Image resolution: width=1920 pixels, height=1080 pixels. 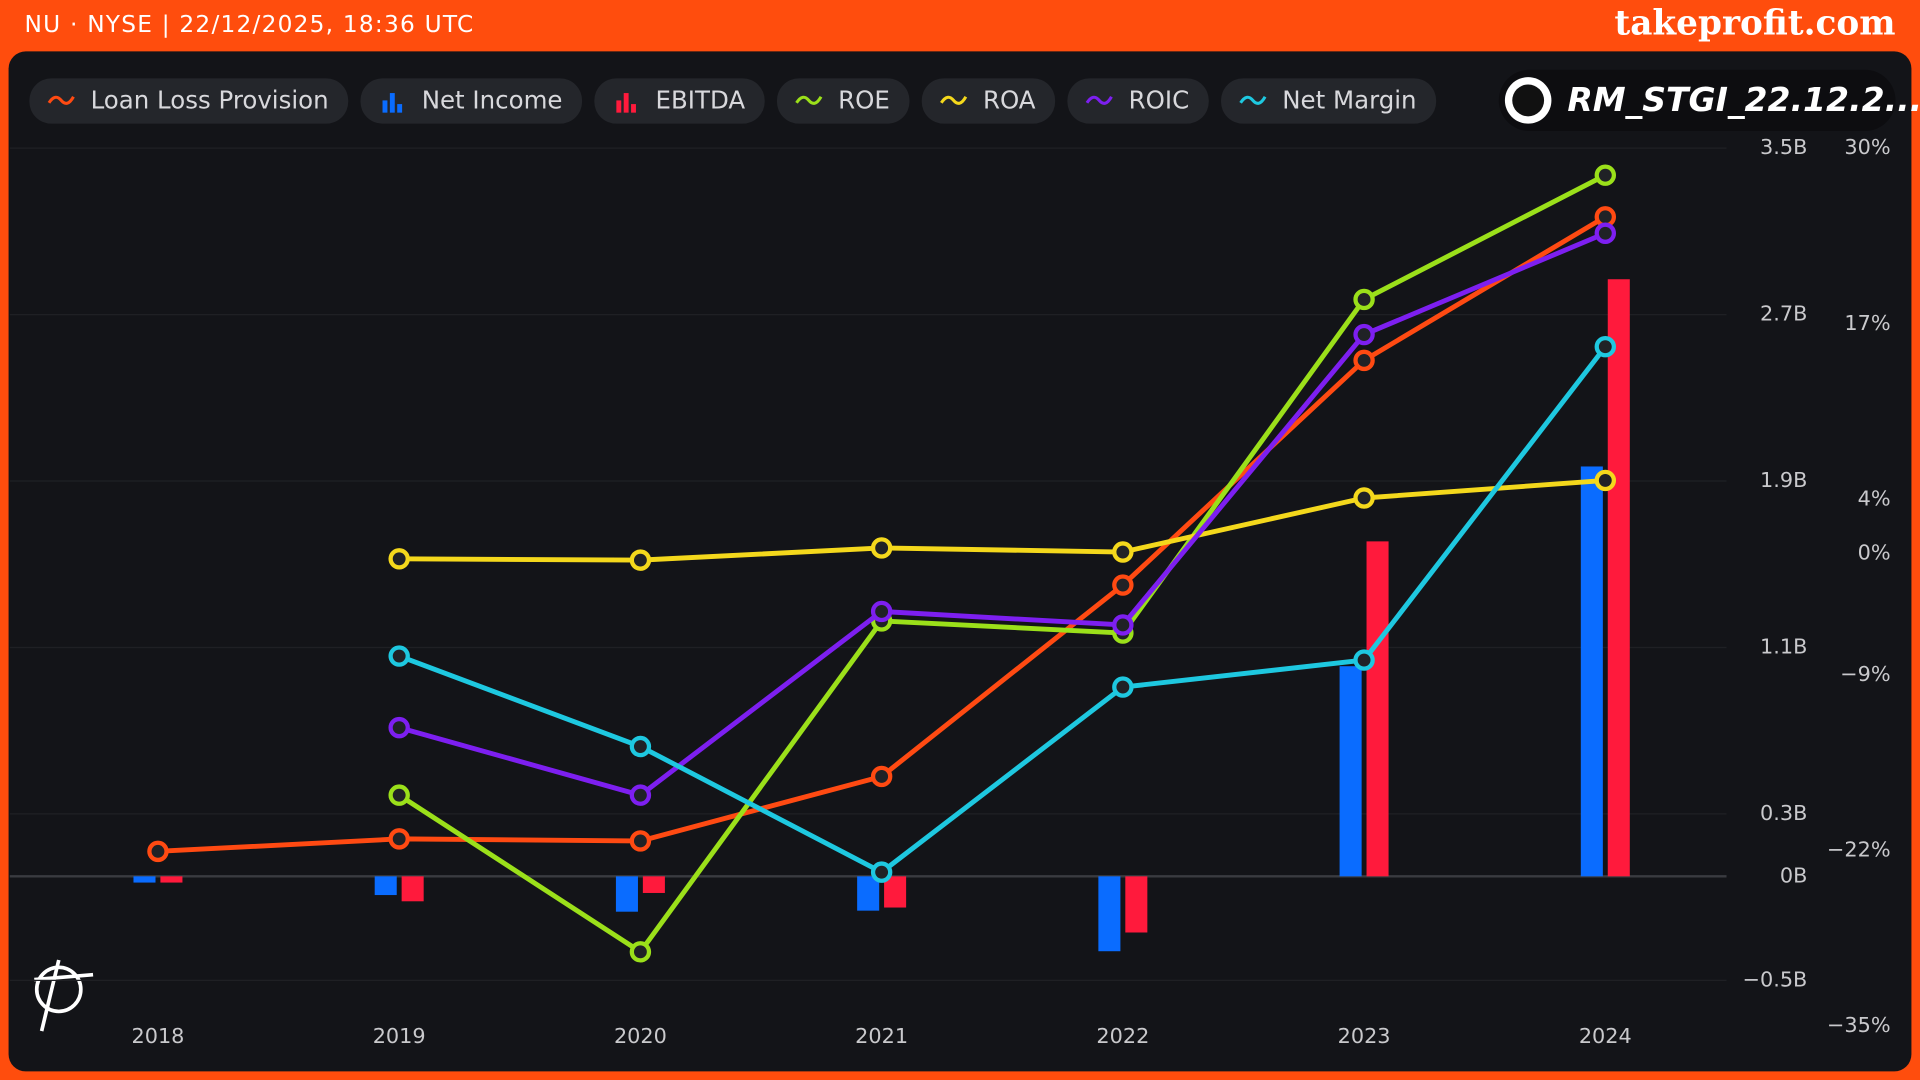 I want to click on legend-label: Loan Loss Provision, so click(x=210, y=100).